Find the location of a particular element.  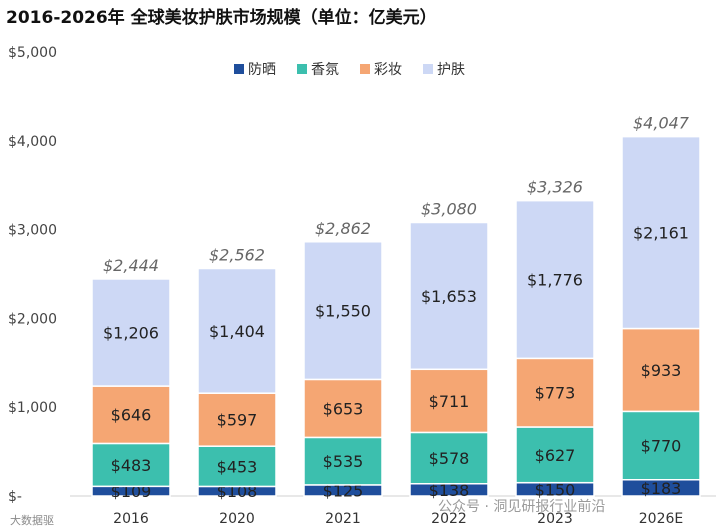

legend-swatch-makeup is located at coordinates (365, 69).